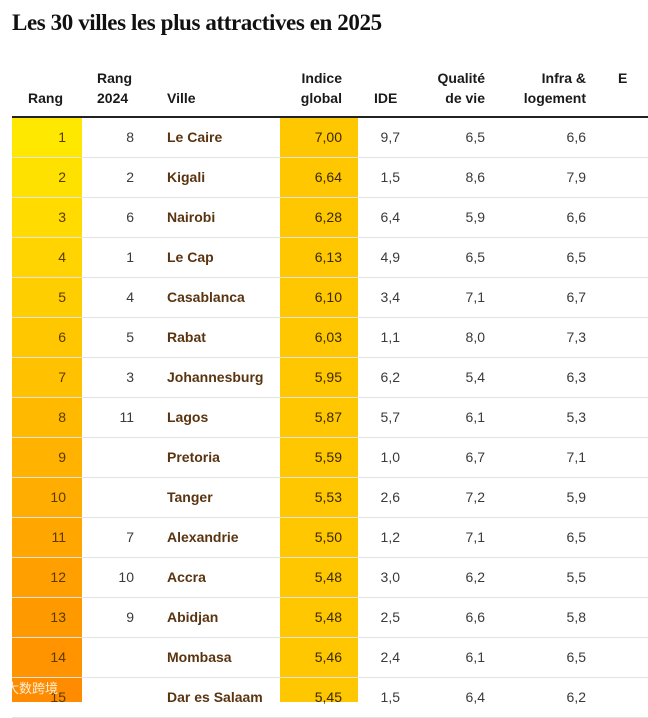  What do you see at coordinates (130, 297) in the screenshot?
I see `cell-rang-2024: 4` at bounding box center [130, 297].